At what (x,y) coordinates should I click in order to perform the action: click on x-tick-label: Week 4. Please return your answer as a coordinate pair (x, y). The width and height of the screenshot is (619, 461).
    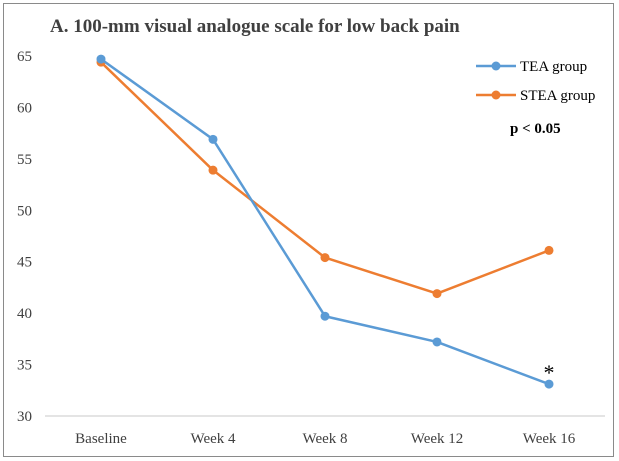
    Looking at the image, I should click on (213, 439).